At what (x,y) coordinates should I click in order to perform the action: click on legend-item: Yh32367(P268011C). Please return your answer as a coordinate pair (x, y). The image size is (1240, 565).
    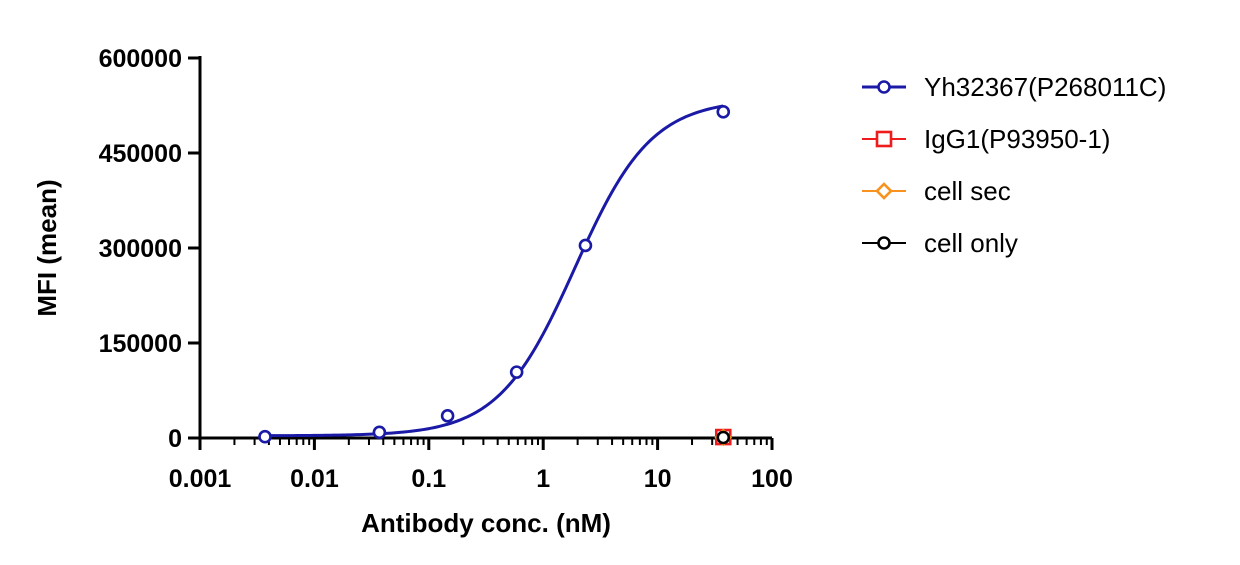
    Looking at the image, I should click on (1014, 87).